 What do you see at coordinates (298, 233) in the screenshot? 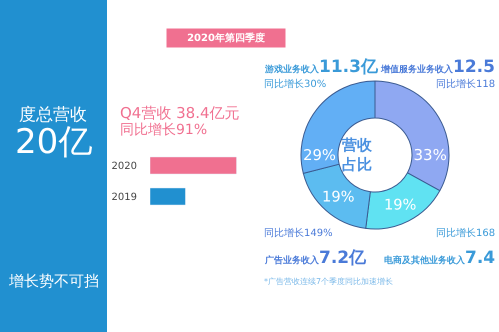
I see `text: 同比增长149%` at bounding box center [298, 233].